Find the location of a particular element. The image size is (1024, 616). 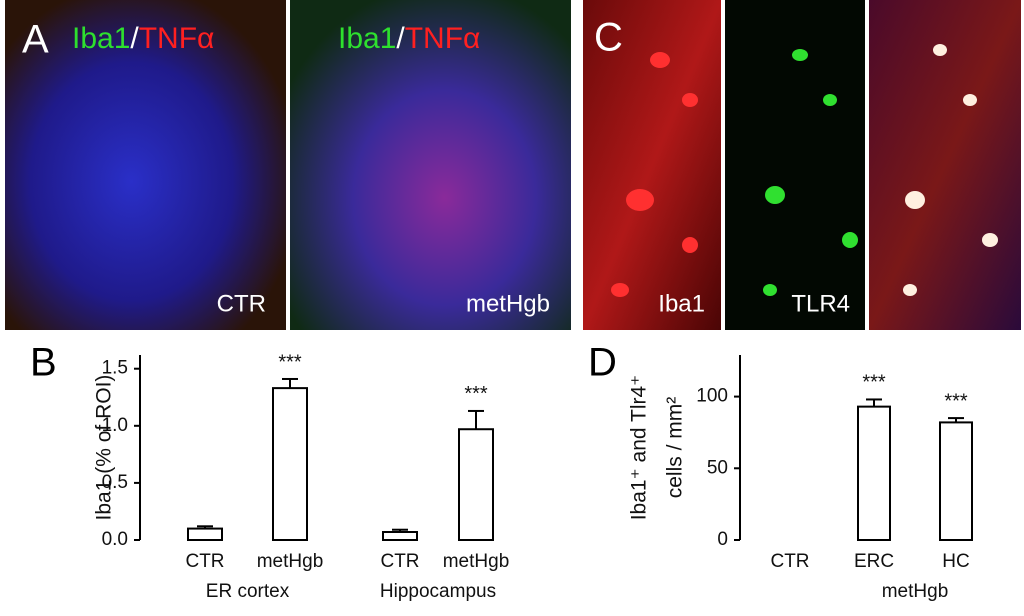

y-axis-label: Iba1 (% of ROI) is located at coordinates (104, 448).